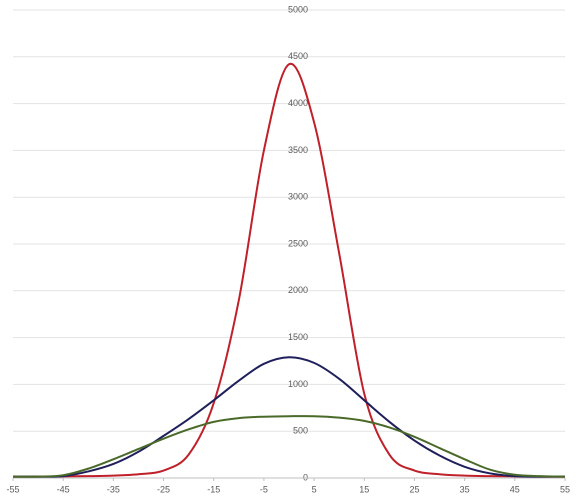 This screenshot has width=580, height=501. Describe the element at coordinates (314, 489) in the screenshot. I see `x-tick-label: 5` at that location.